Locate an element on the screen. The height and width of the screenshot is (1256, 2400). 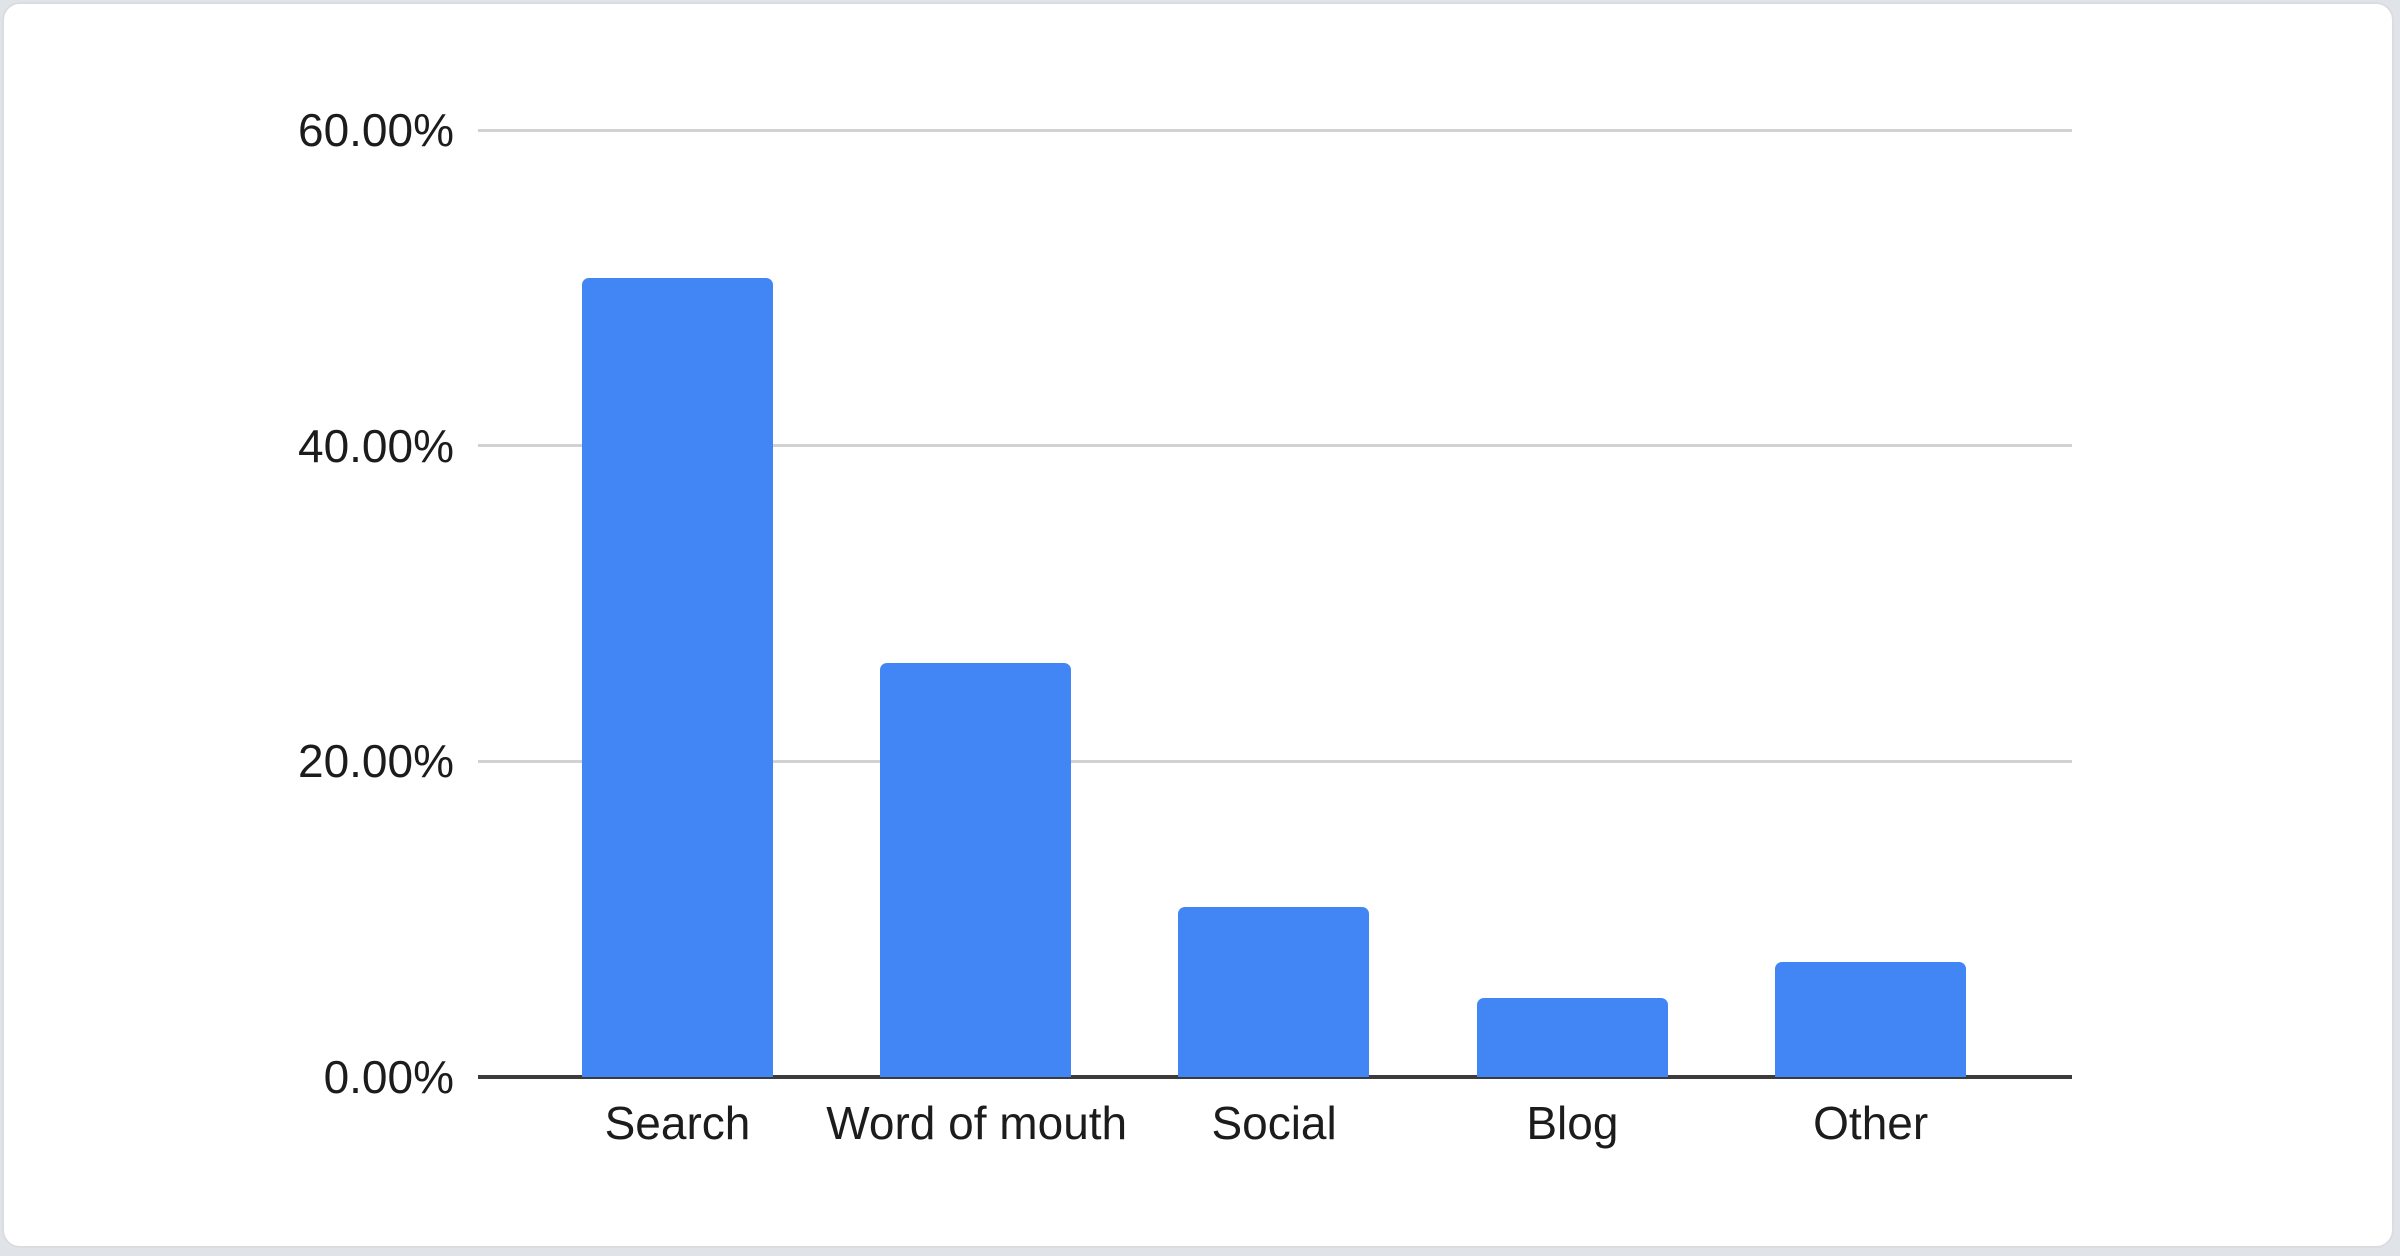
bar-blog is located at coordinates (1572, 1037).